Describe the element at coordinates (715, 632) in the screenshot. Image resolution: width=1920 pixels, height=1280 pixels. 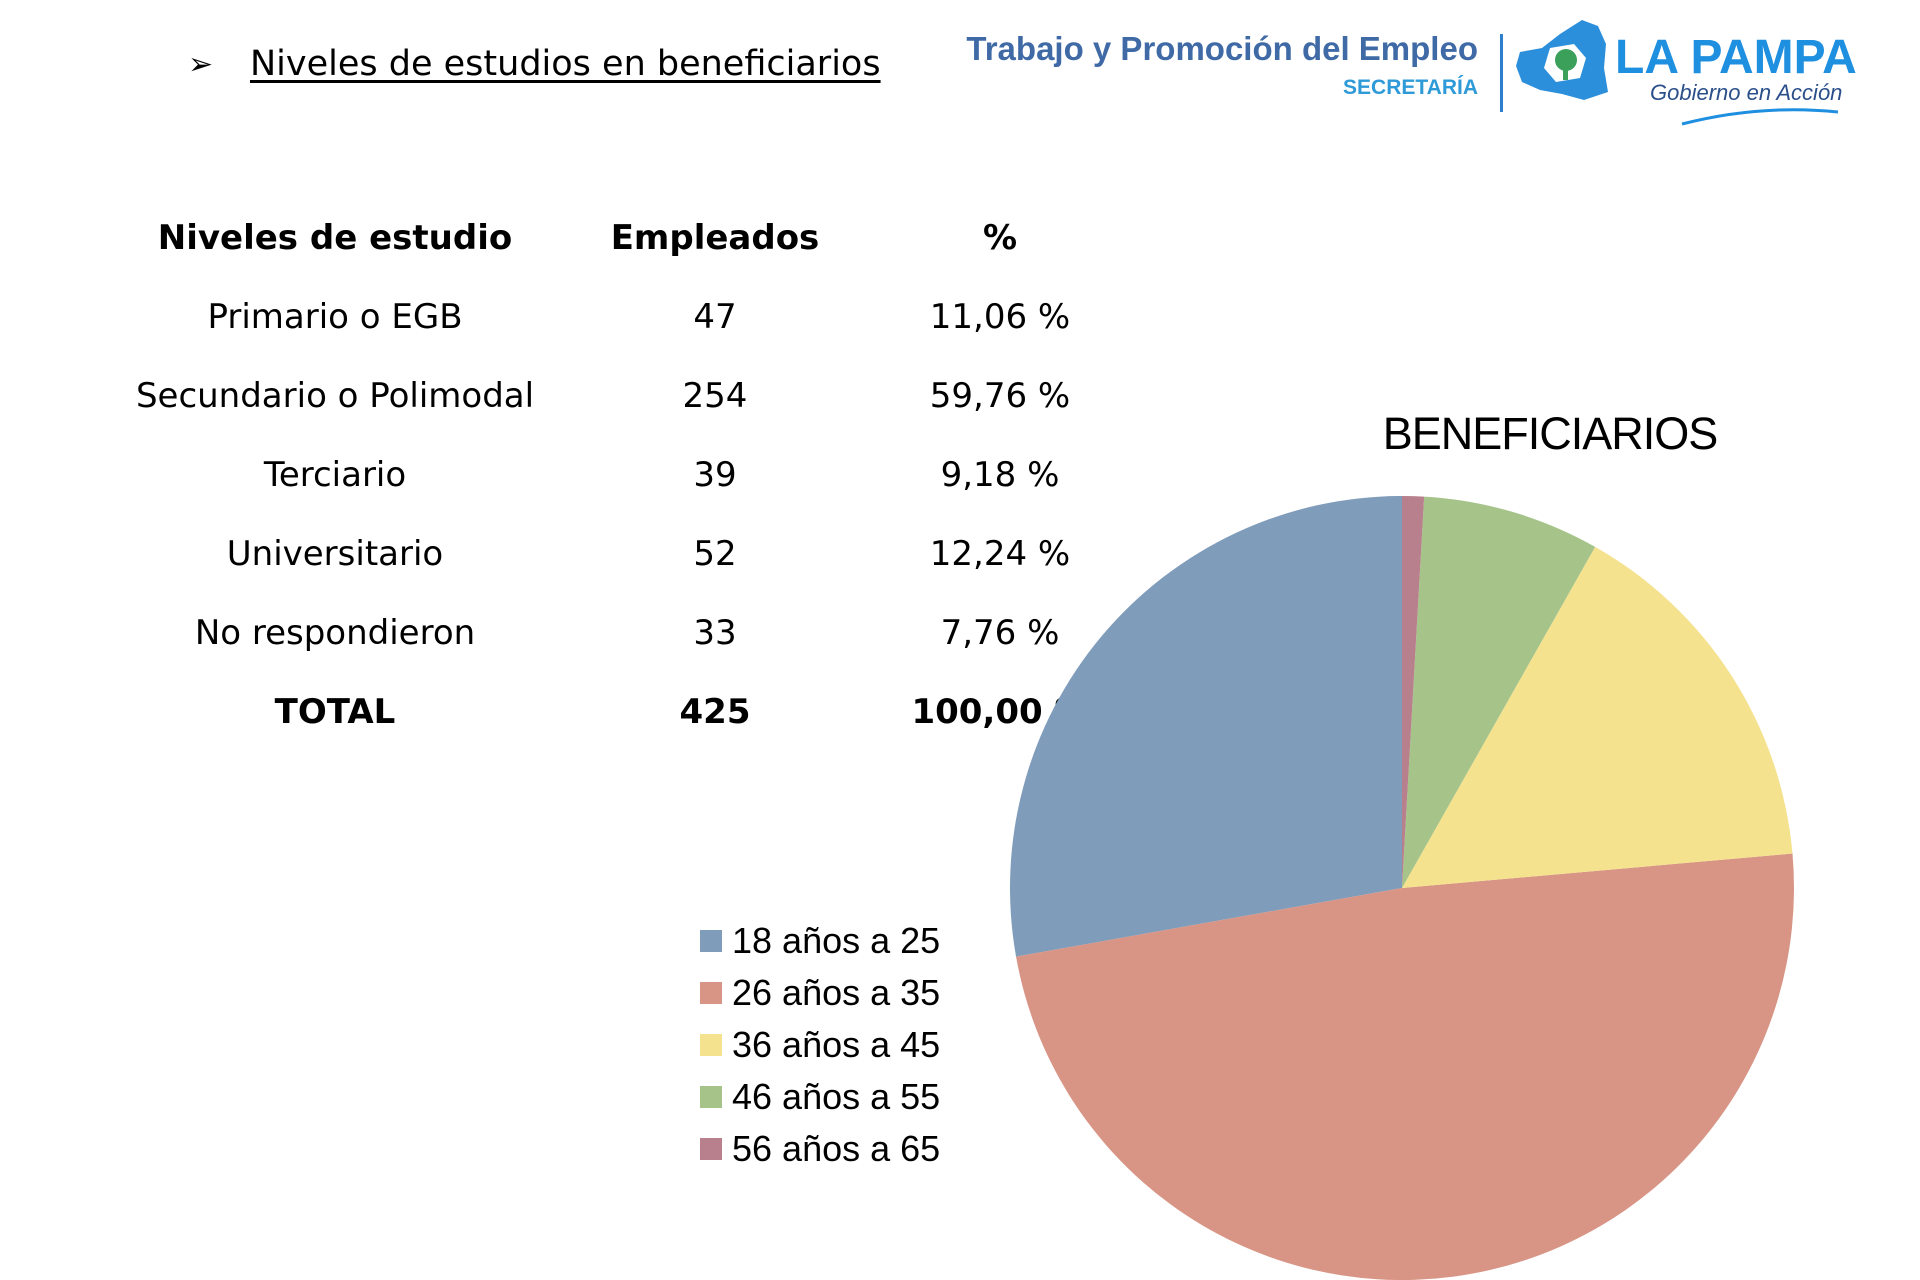
I see `cell-employees: 33` at that location.